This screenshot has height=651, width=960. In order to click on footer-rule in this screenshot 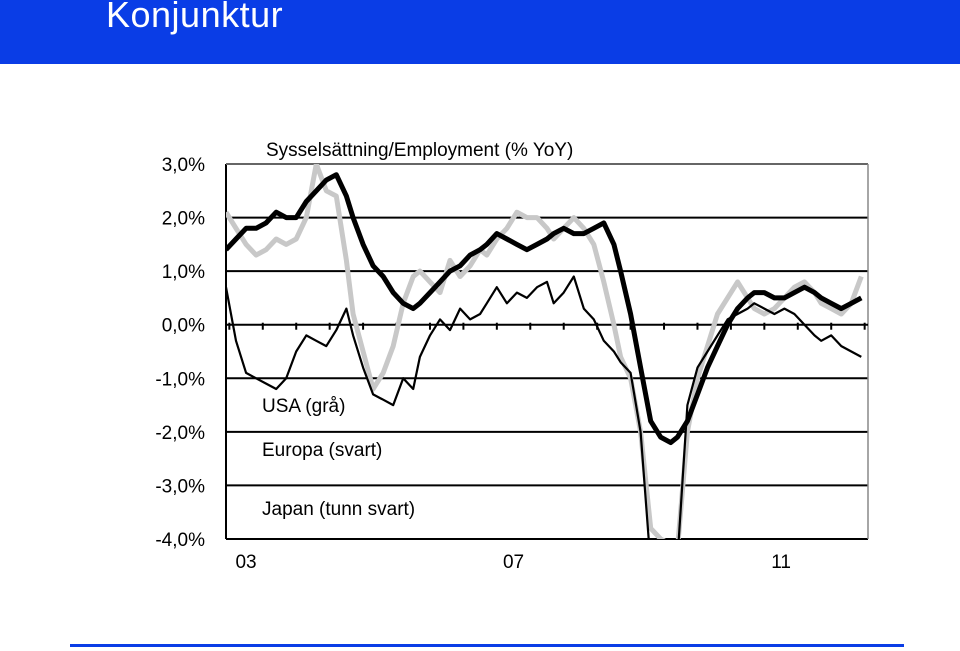, I will do `click(487, 645)`.